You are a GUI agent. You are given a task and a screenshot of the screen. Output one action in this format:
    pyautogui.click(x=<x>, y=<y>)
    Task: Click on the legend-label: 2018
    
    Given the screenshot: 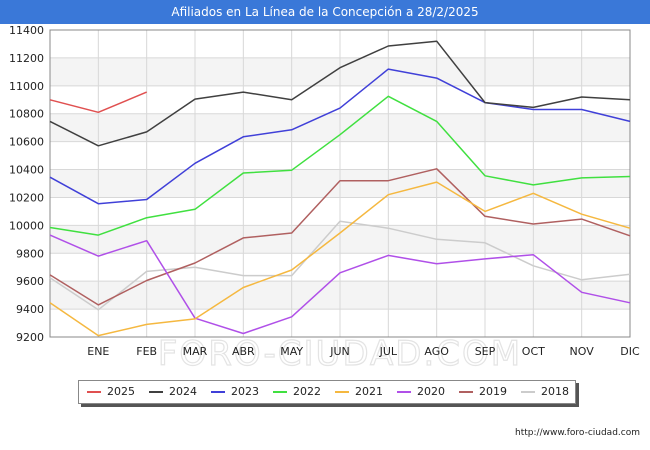 What is the action you would take?
    pyautogui.click(x=555, y=391)
    